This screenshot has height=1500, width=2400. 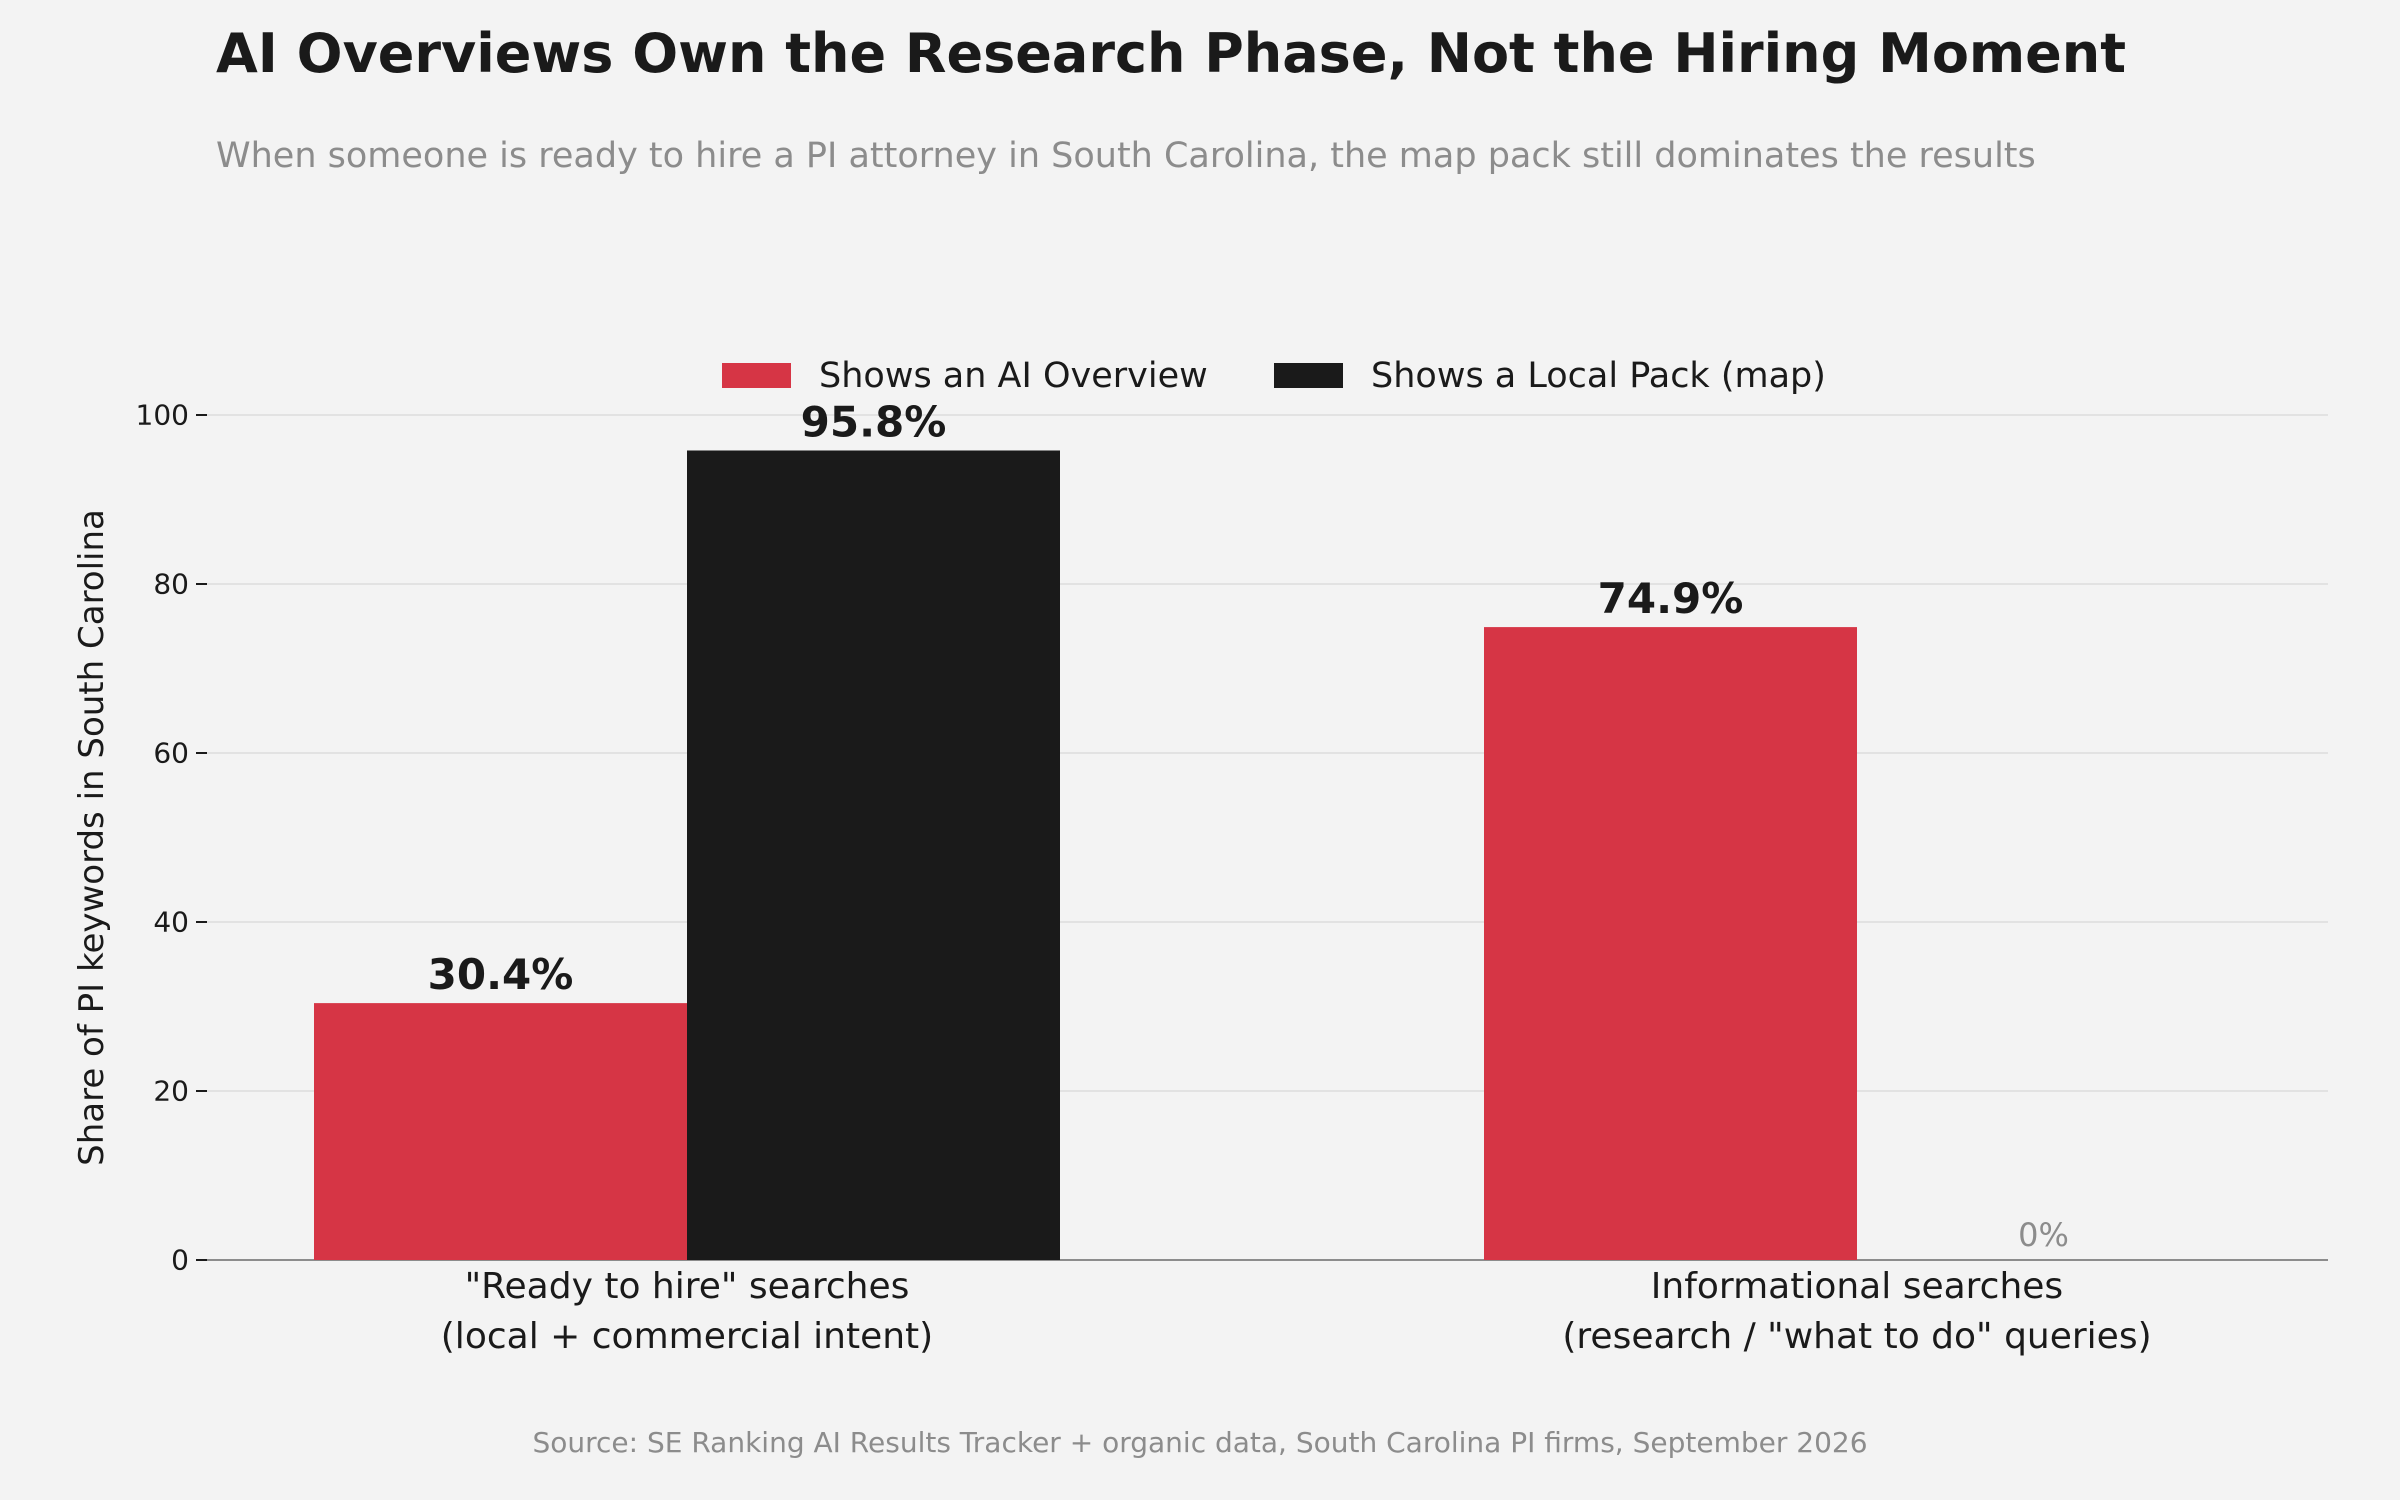 What do you see at coordinates (1857, 1286) in the screenshot?
I see `x-tick-label-2-line-1: Informational searches` at bounding box center [1857, 1286].